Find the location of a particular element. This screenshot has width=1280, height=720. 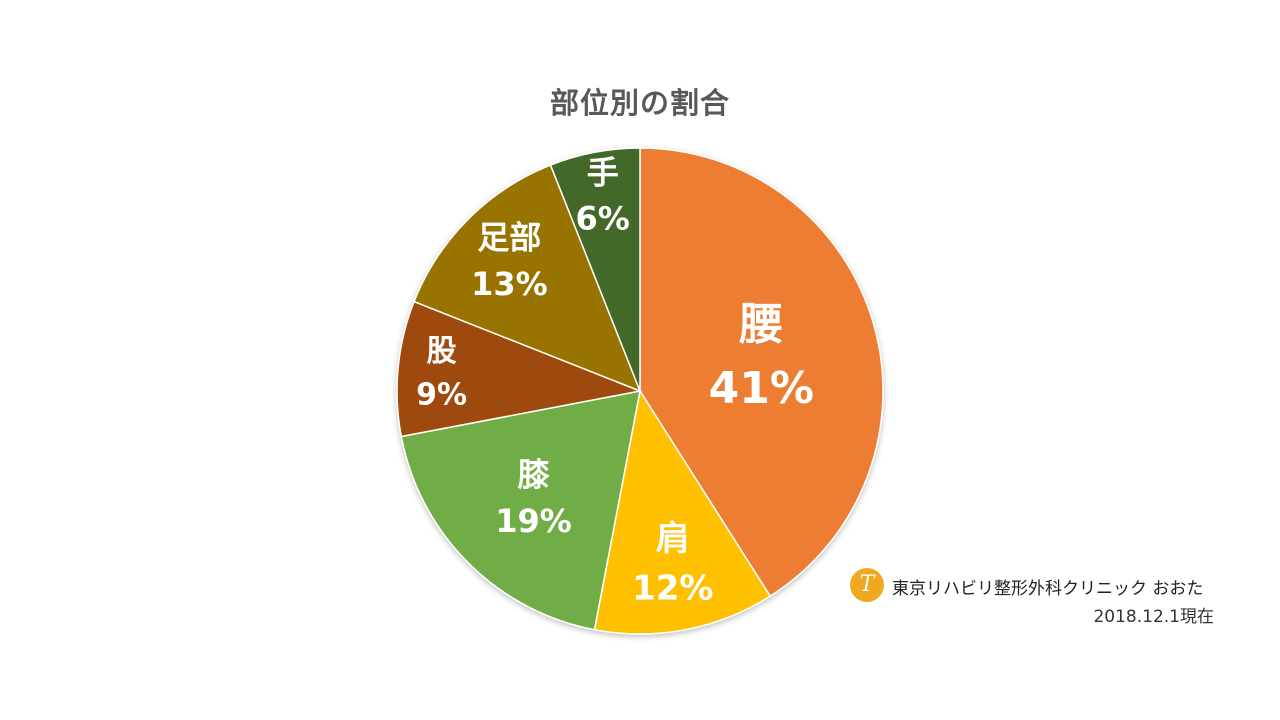

clinic-name: 東京リハビリ整形外科クリニック おおた is located at coordinates (1048, 589).